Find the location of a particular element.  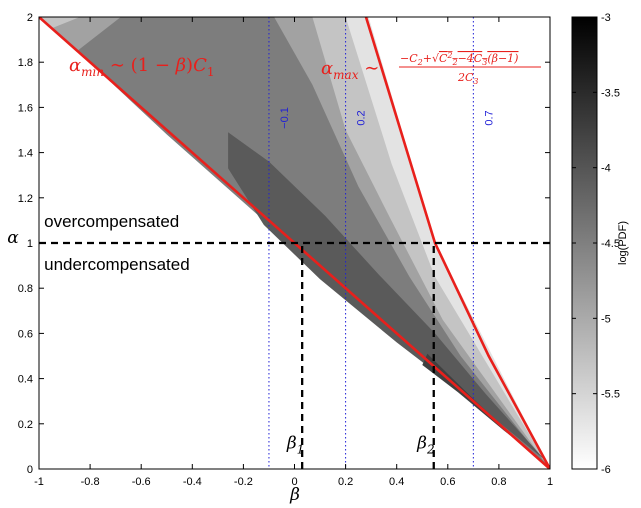

colorbar: -3 -3.5 -4 -4.5 -5 -5.5 -6 log(PDF) is located at coordinates (600, 244).